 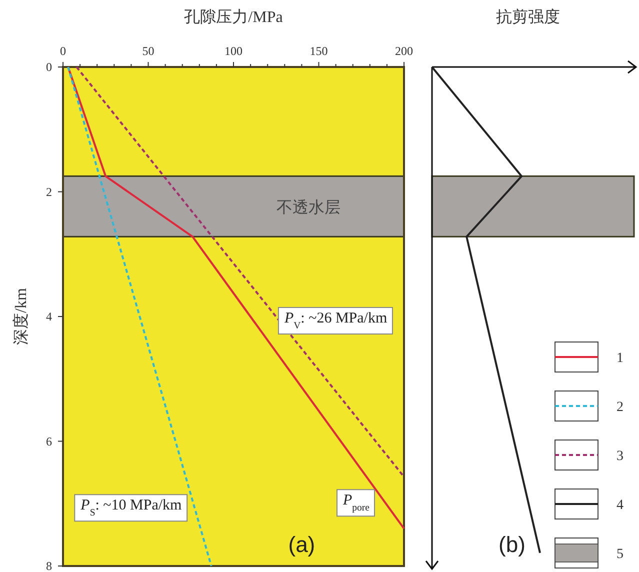 What do you see at coordinates (148, 51) in the screenshot?
I see `x-tick-label: 50` at bounding box center [148, 51].